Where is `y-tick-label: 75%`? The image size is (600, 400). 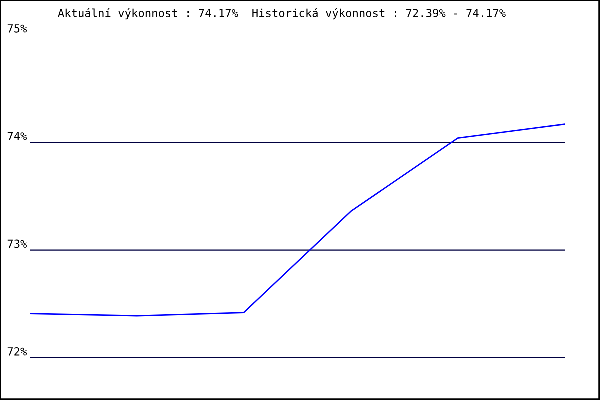
y-tick-label: 75% is located at coordinates (18, 28).